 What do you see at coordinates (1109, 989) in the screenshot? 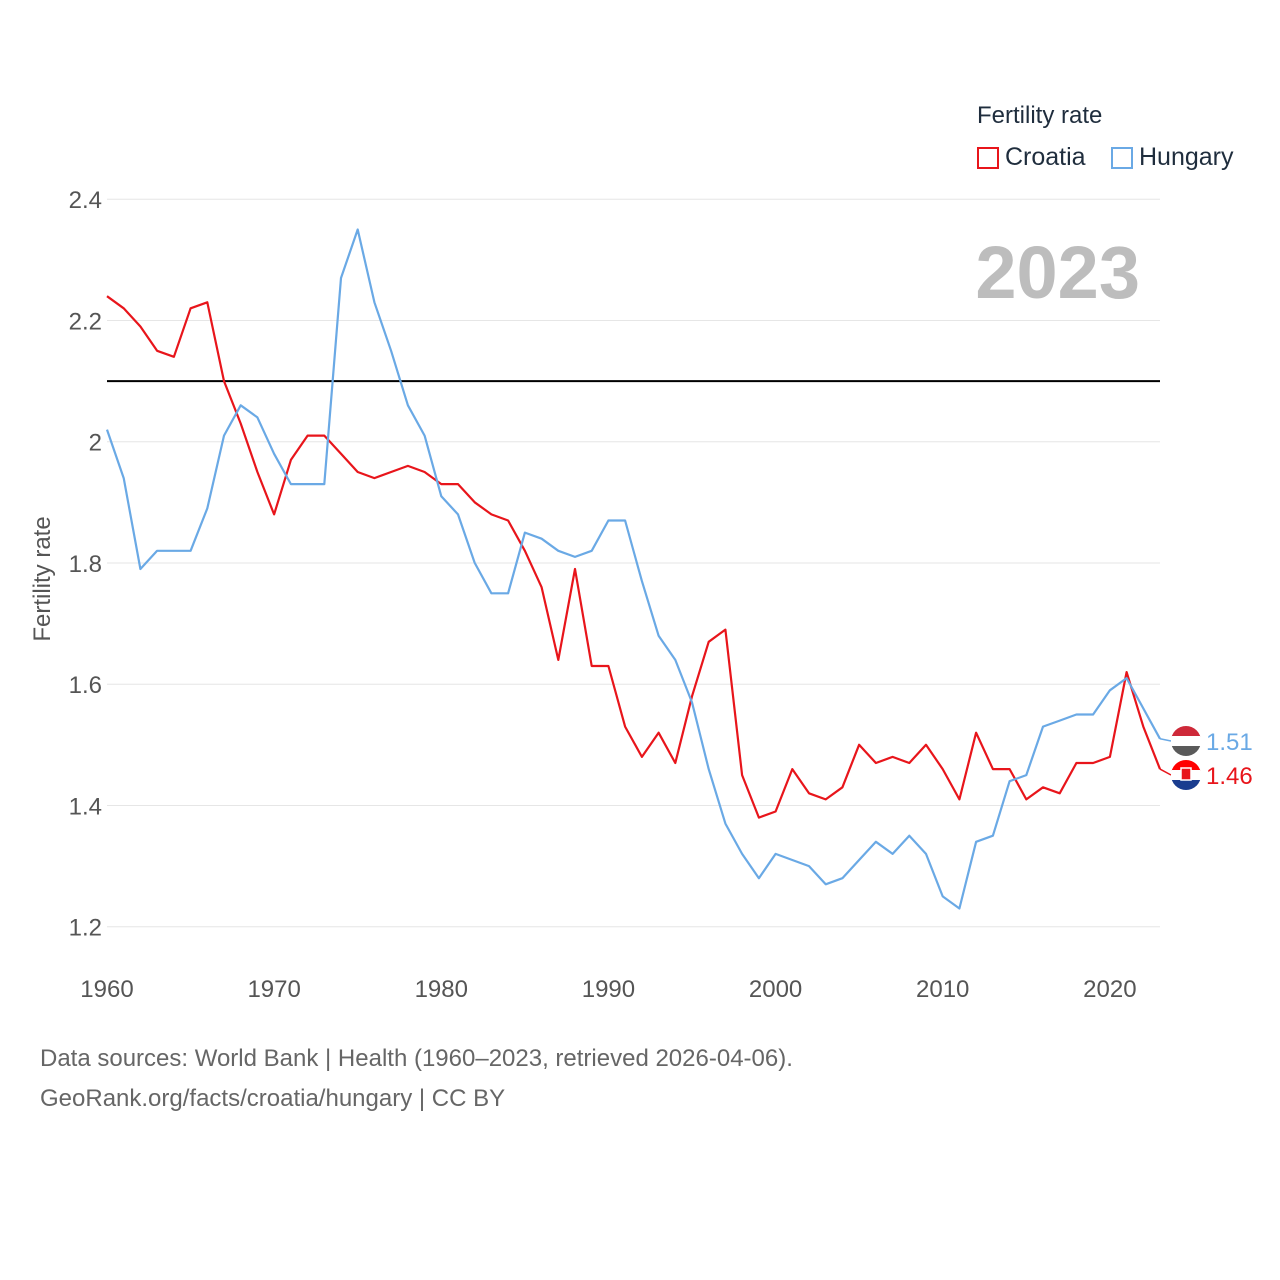
I see `x-tick-label: 2020` at bounding box center [1109, 989].